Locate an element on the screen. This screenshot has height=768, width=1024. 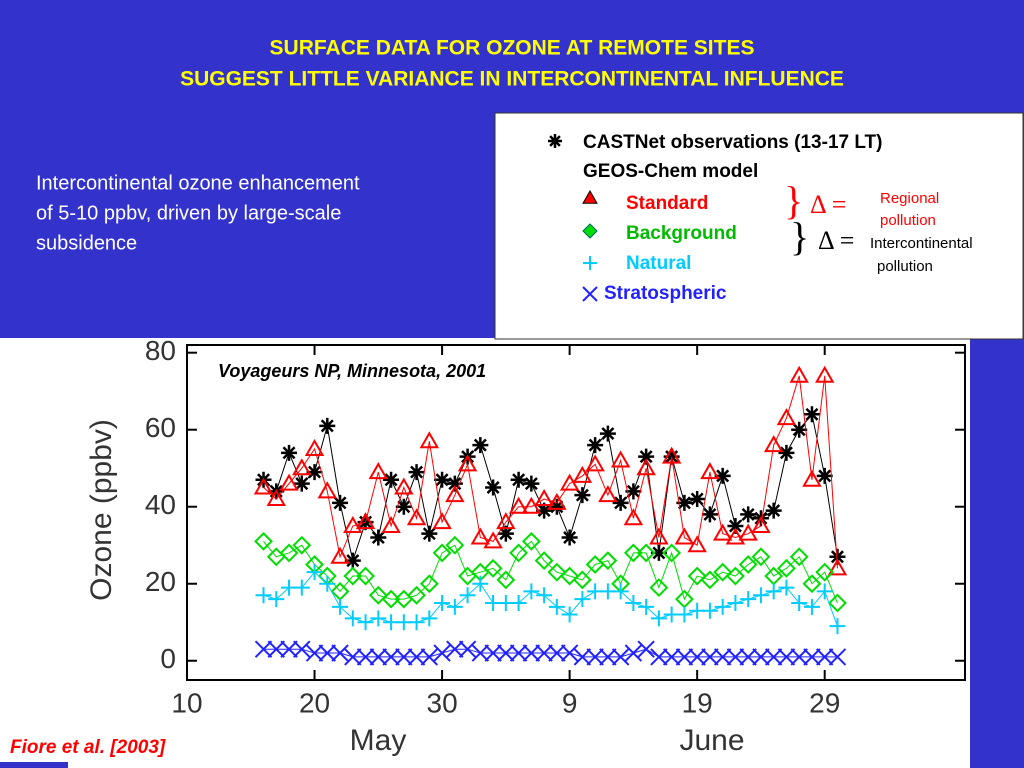
x-tick-label: 29 is located at coordinates (824, 702).